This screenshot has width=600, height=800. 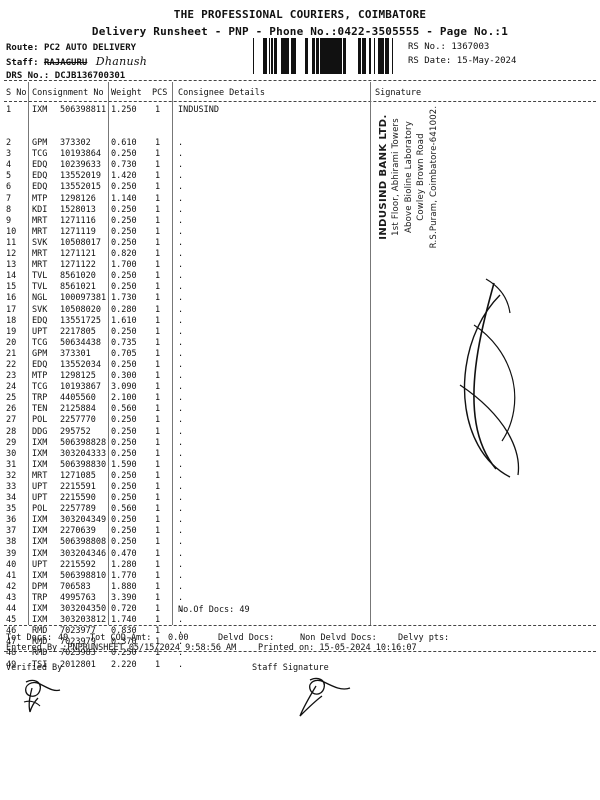 I want to click on cell-weight: 0.610, so click(x=124, y=143).